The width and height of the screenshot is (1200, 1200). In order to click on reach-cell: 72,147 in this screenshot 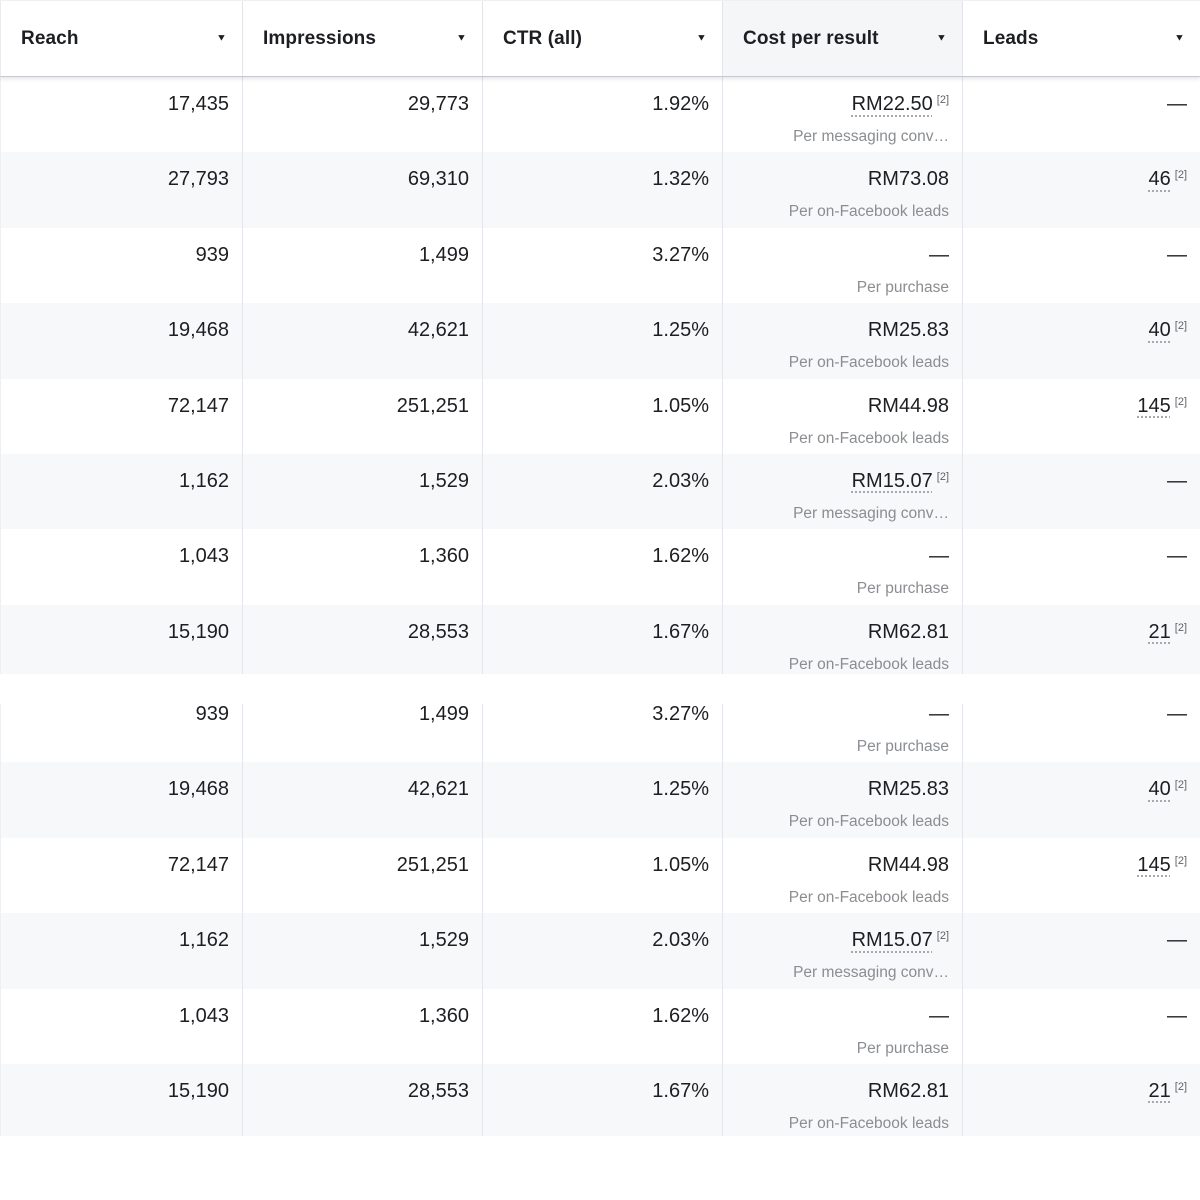, I will do `click(122, 416)`.